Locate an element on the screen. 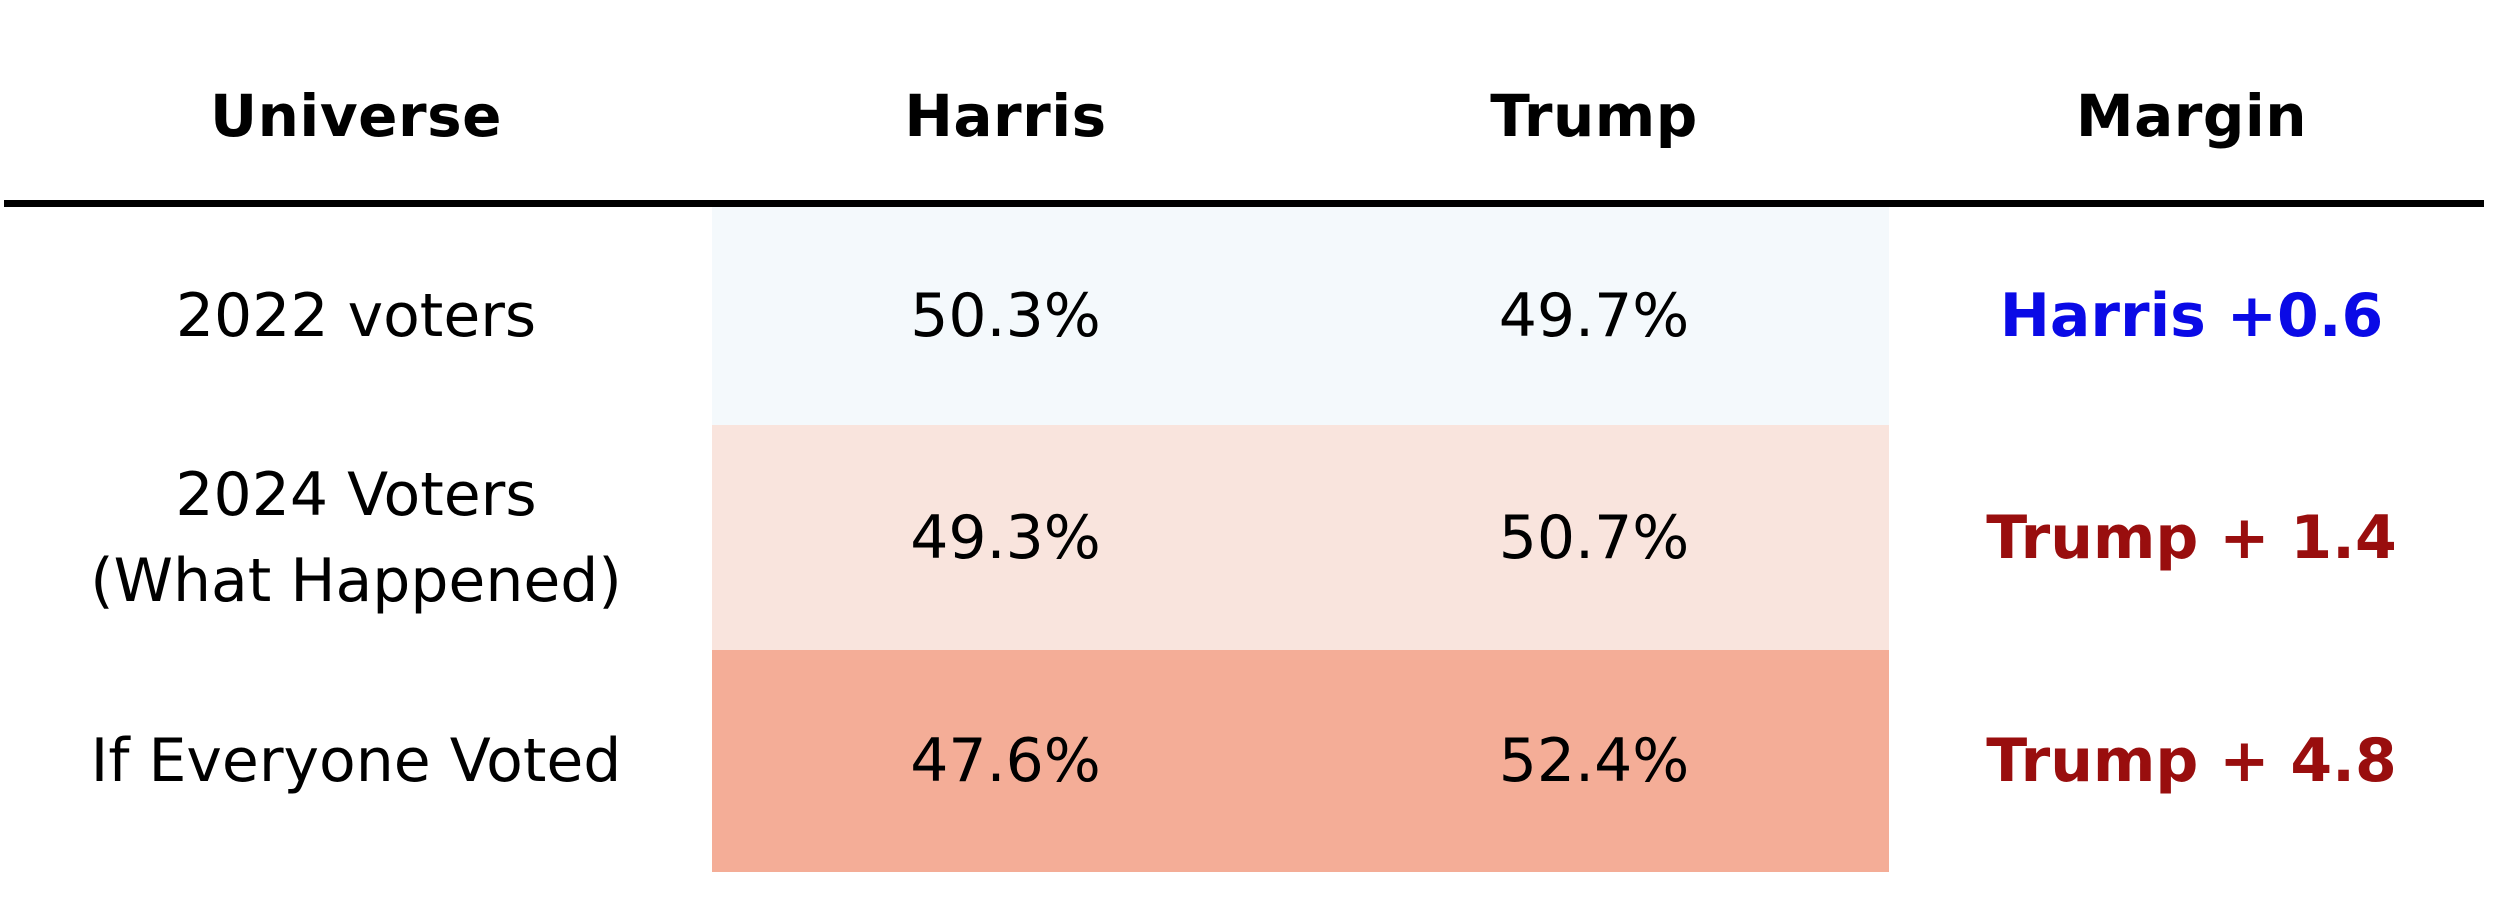 Image resolution: width=2494 pixels, height=920 pixels. trump-value: 49.7% is located at coordinates (1594, 316).